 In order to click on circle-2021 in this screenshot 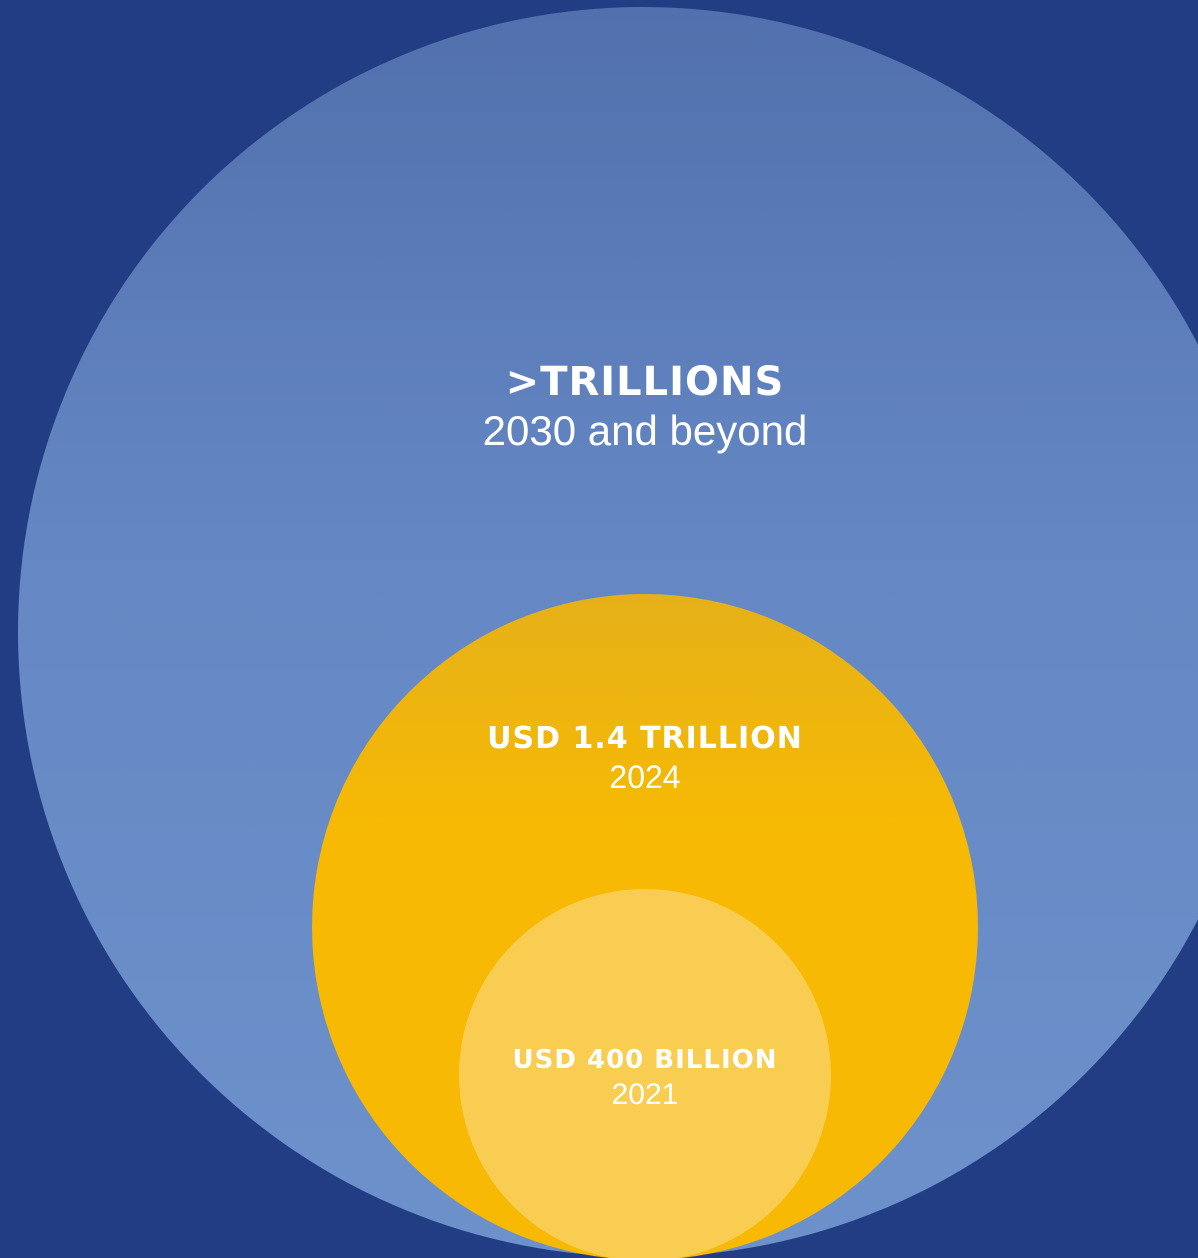, I will do `click(645, 1073)`.